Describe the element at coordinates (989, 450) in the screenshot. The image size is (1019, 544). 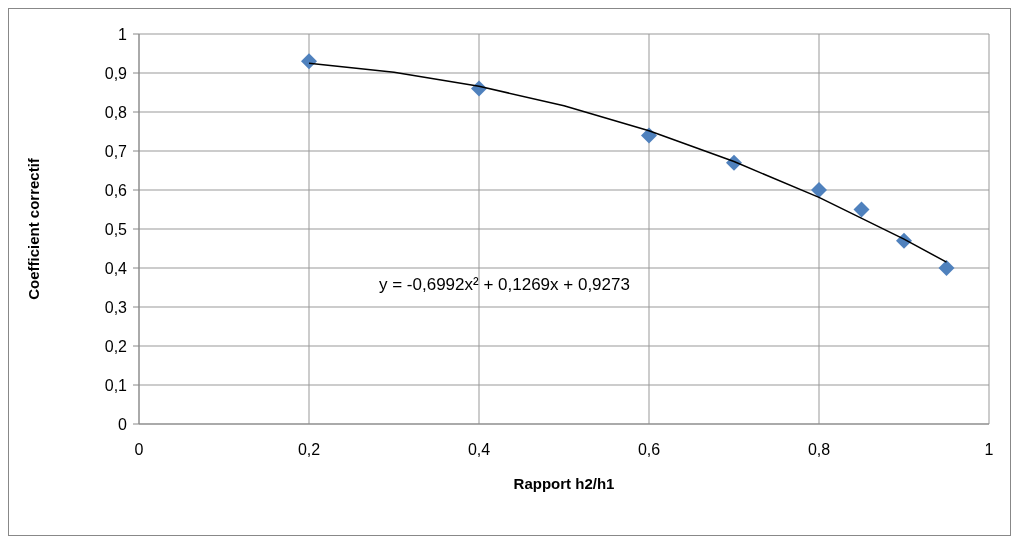
I see `x-tick-label: 1` at that location.